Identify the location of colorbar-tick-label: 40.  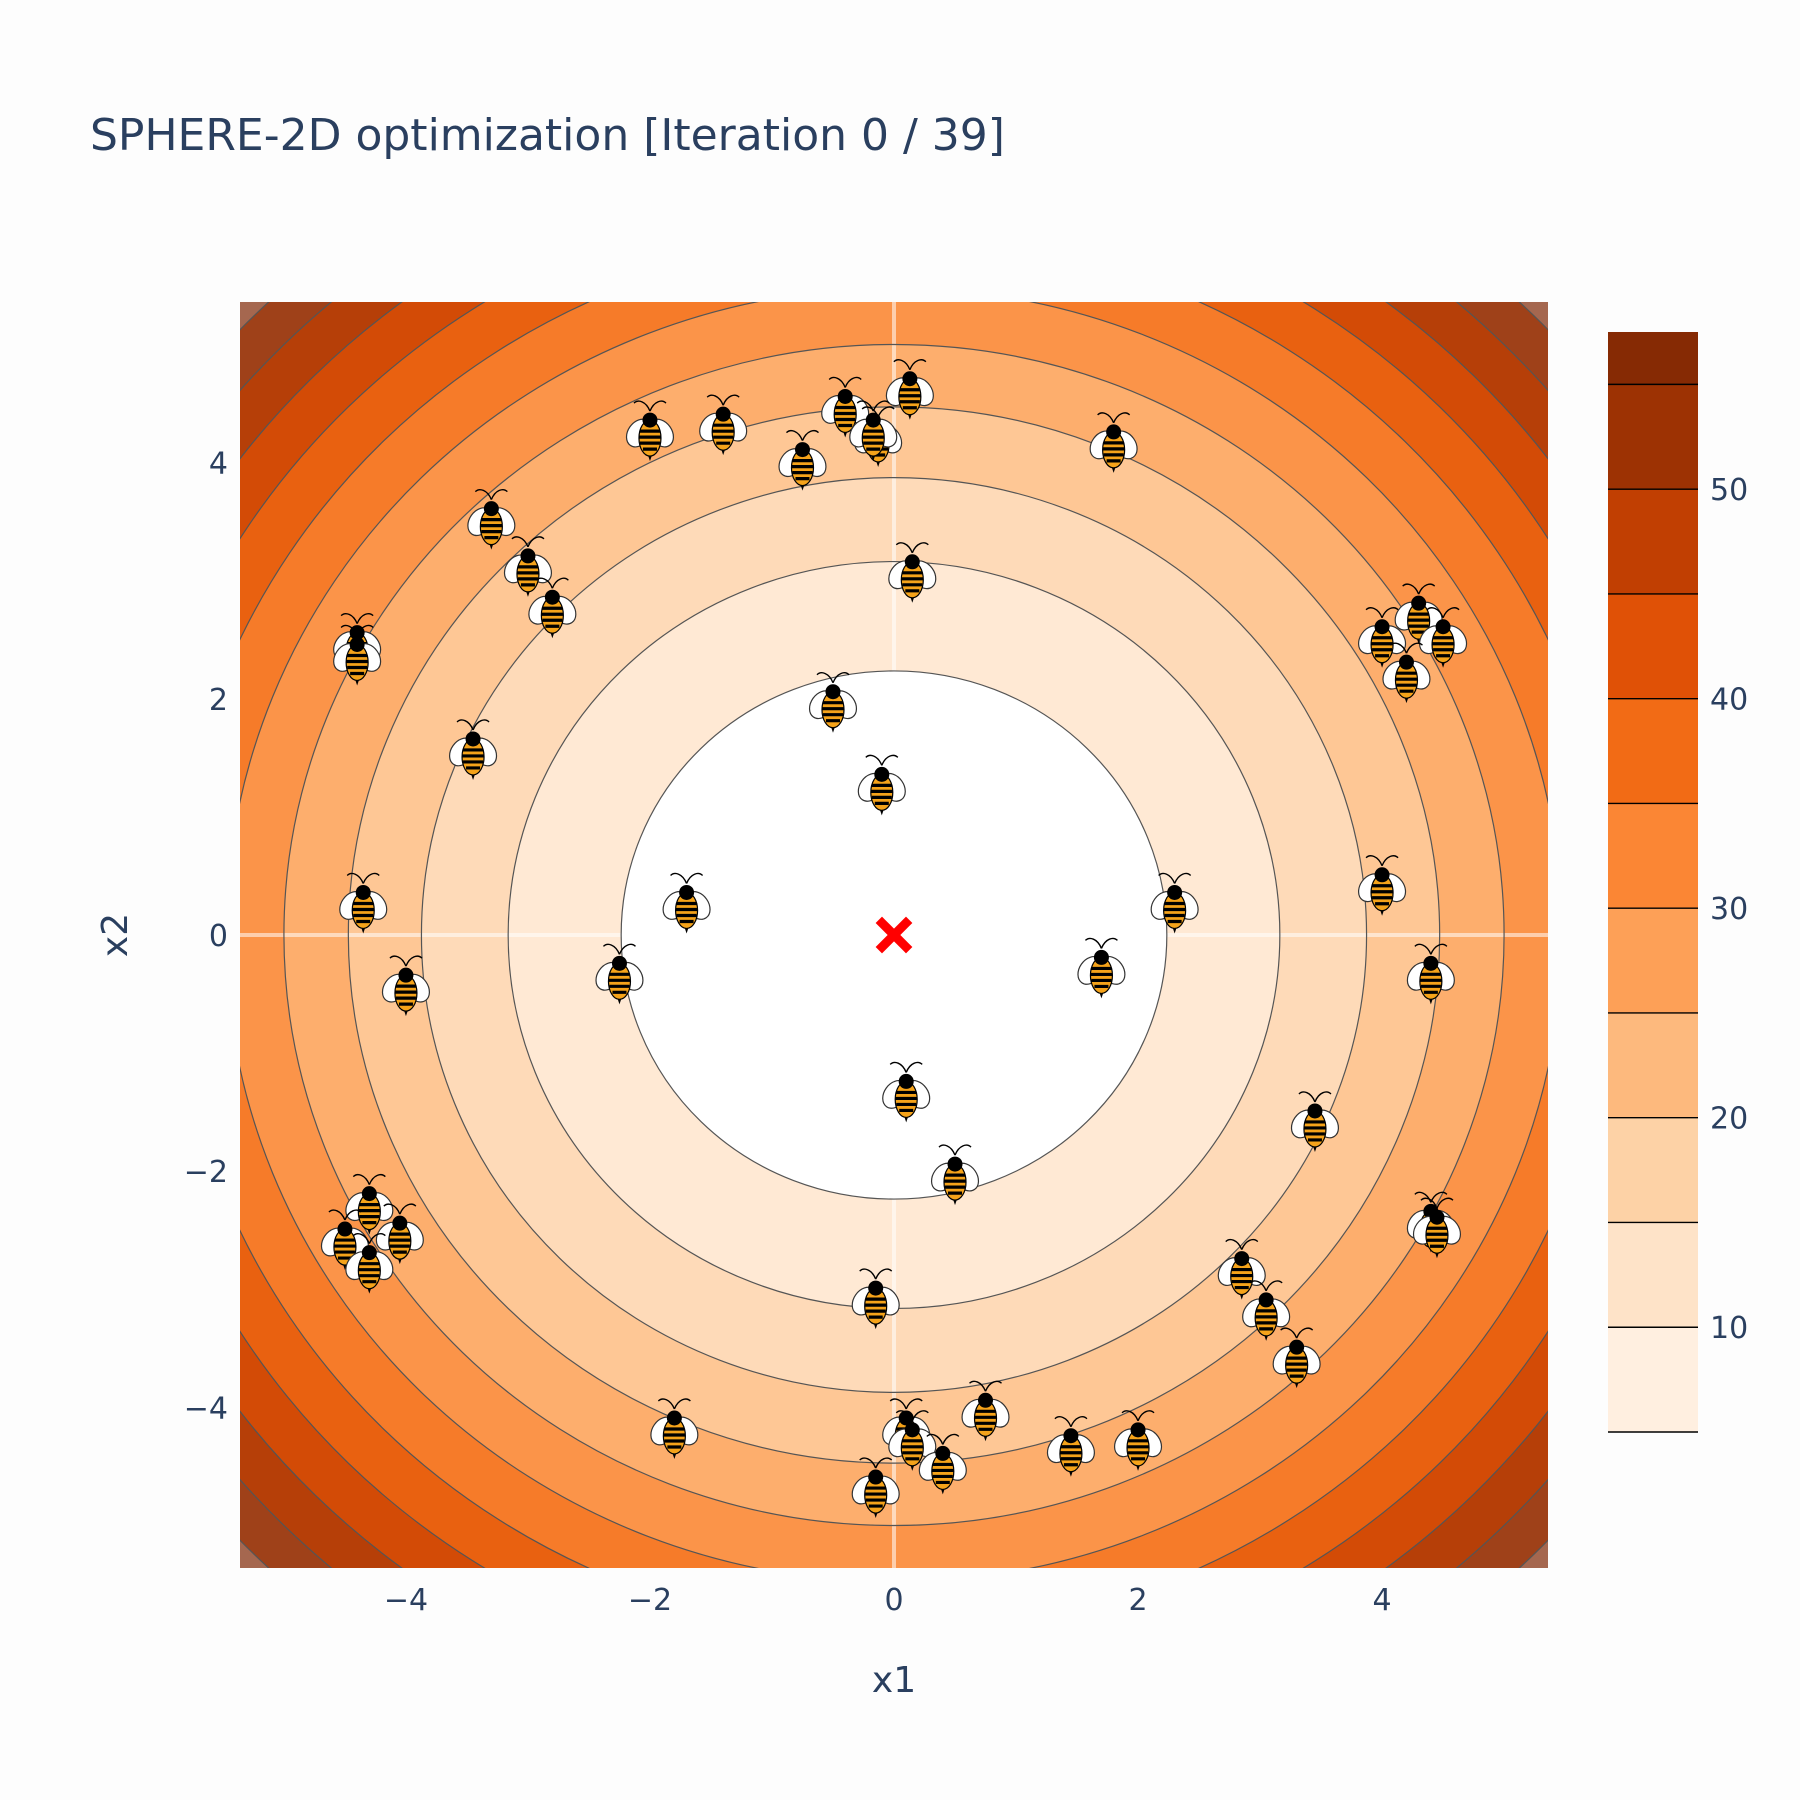
(1729, 700).